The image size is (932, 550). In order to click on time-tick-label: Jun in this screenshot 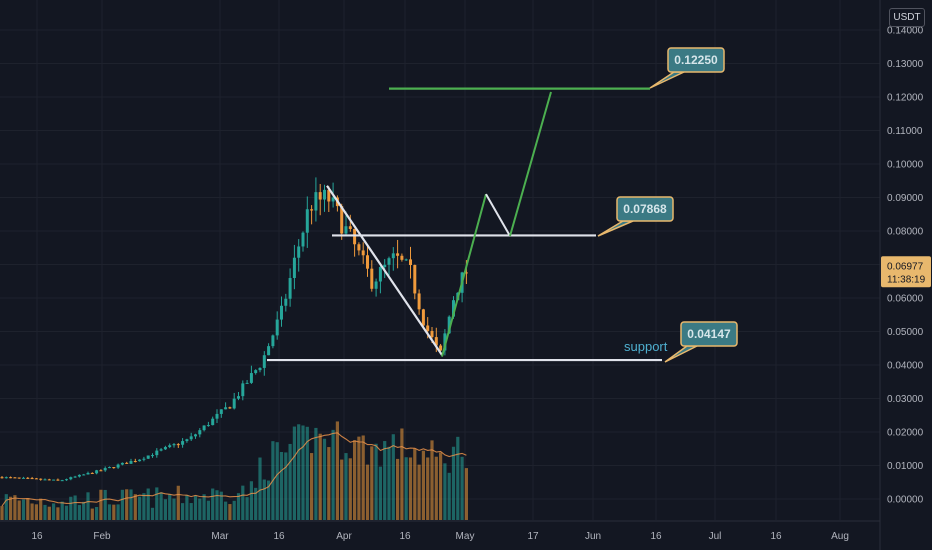, I will do `click(593, 536)`.